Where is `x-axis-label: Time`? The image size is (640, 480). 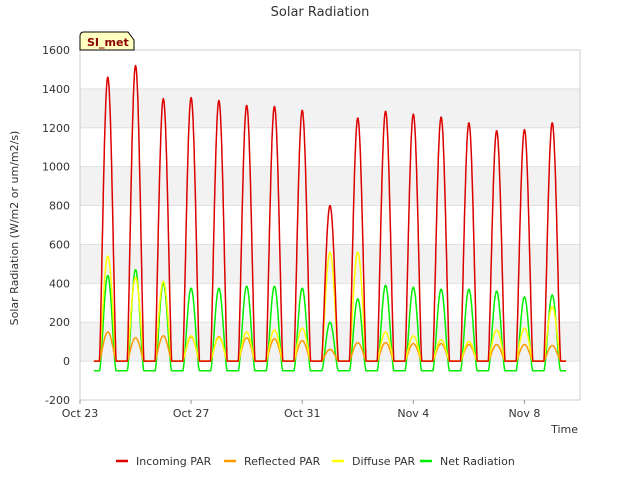 x-axis-label: Time is located at coordinates (564, 429).